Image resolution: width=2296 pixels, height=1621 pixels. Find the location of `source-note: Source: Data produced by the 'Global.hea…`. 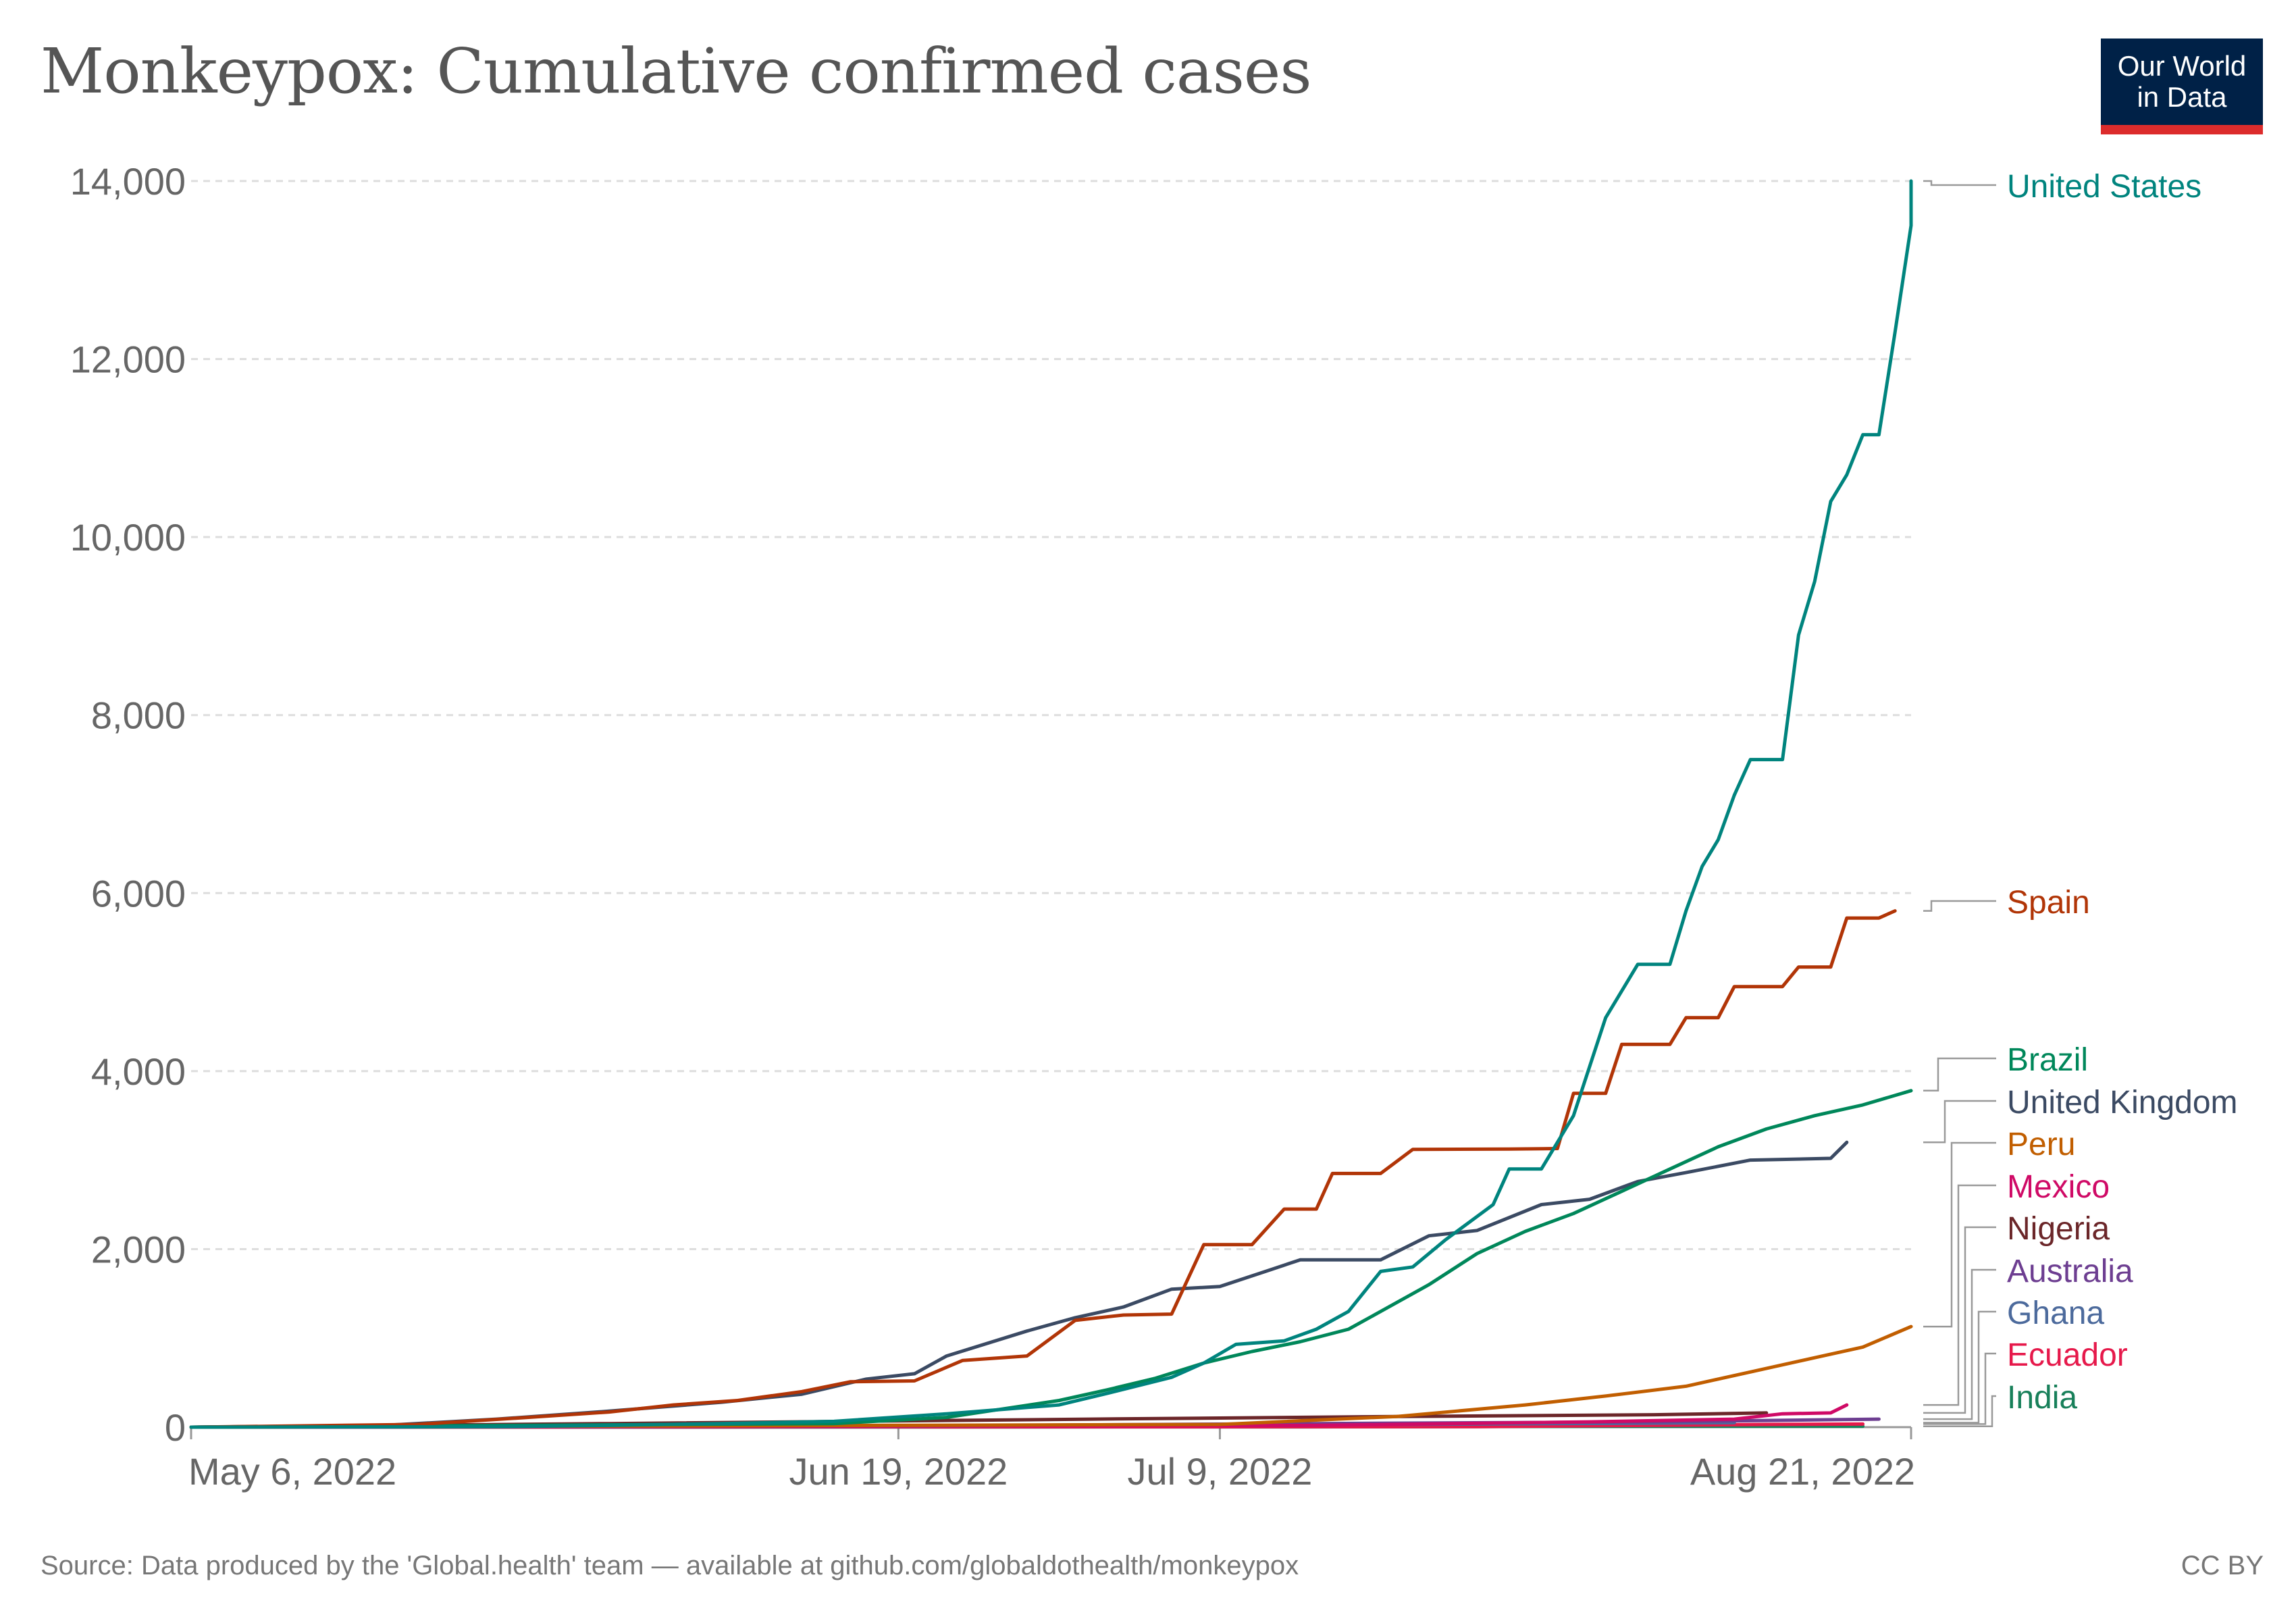

source-note: Source: Data produced by the 'Global.hea… is located at coordinates (670, 1565).